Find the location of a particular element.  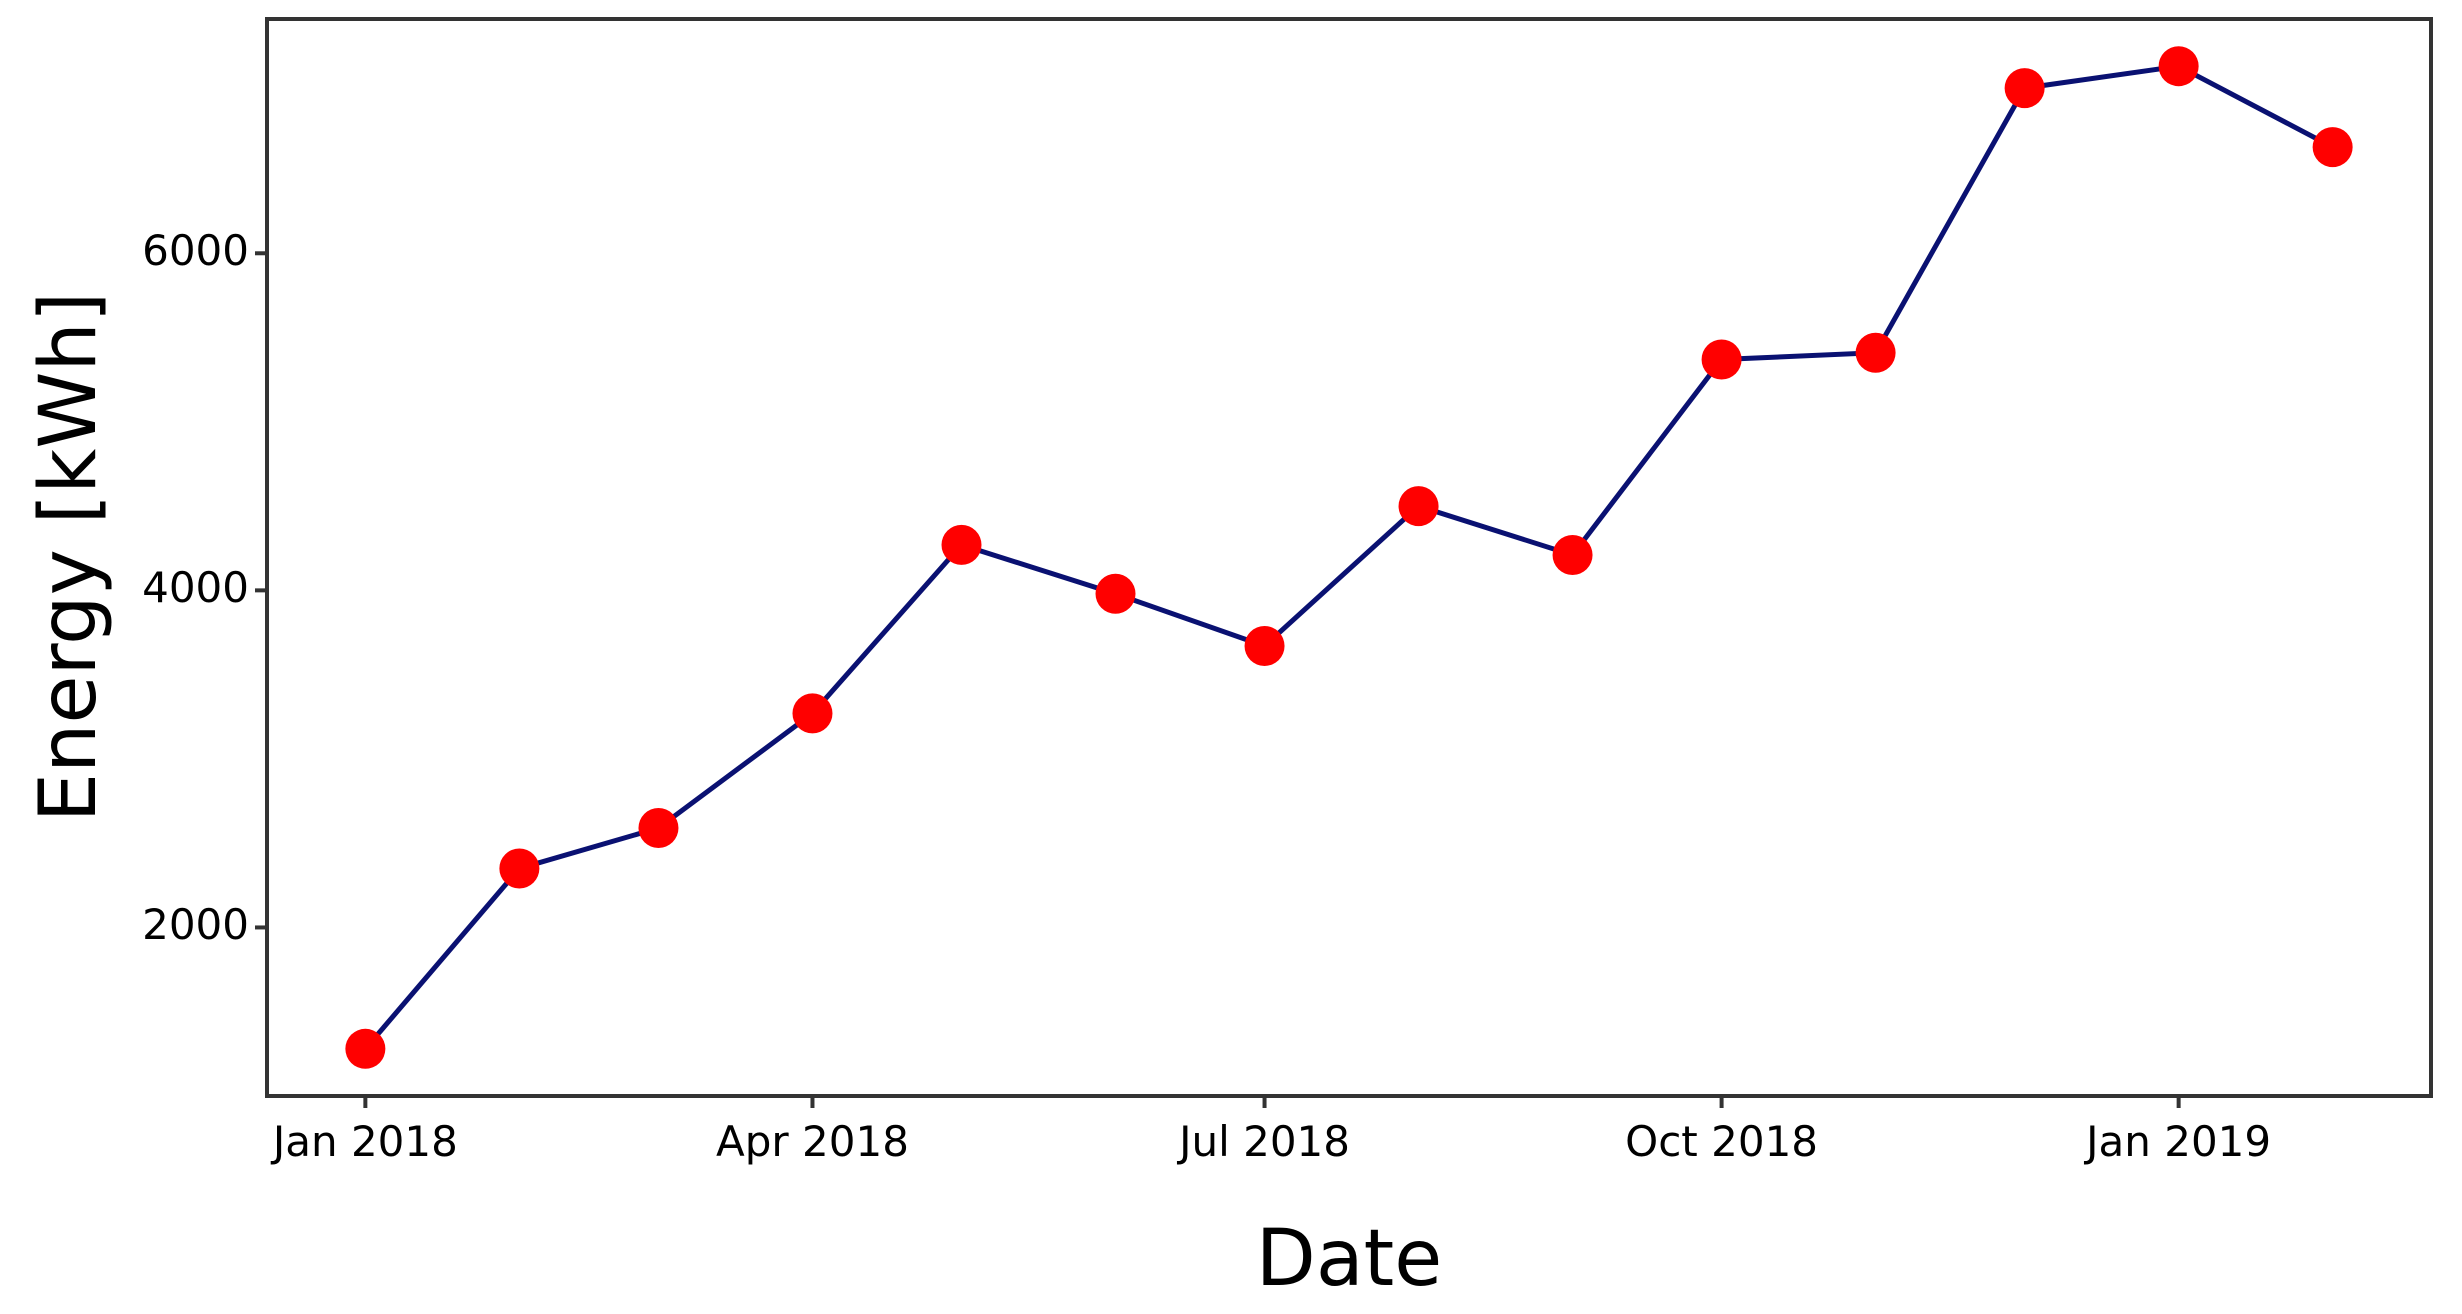

x-tick-label: Jan 2019 is located at coordinates (2177, 1141).